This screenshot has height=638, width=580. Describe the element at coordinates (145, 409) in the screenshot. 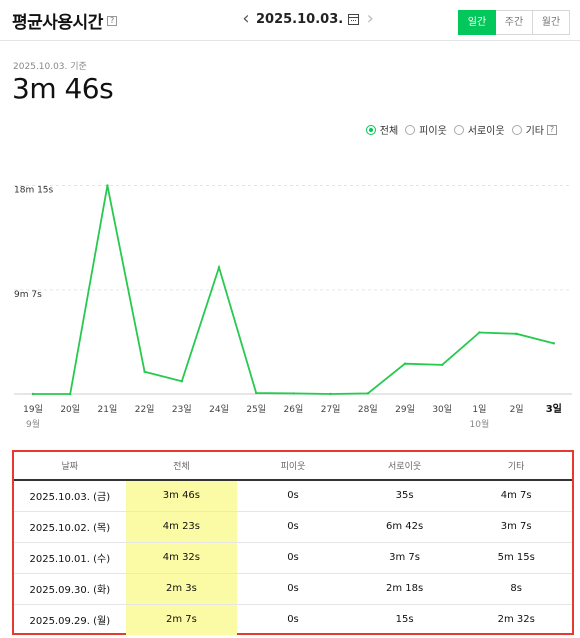

I see `x-tick-label: 22일` at that location.